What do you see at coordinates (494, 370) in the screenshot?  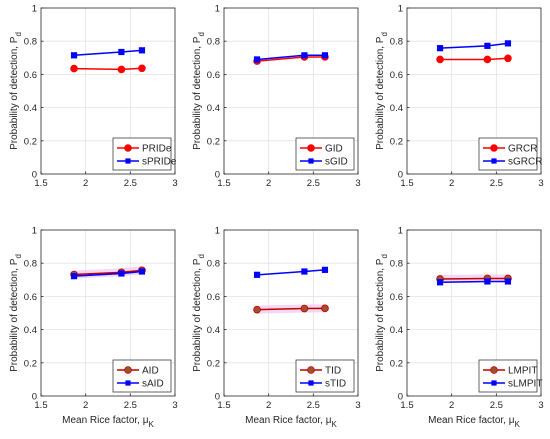 I see `legend-marker-LMPIT` at bounding box center [494, 370].